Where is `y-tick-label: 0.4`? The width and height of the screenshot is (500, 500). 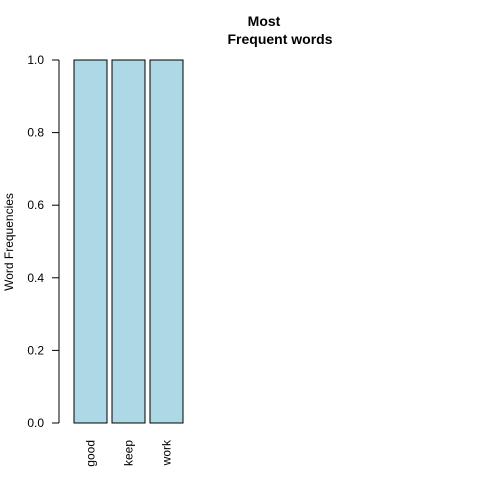
y-tick-label: 0.4 is located at coordinates (35, 278).